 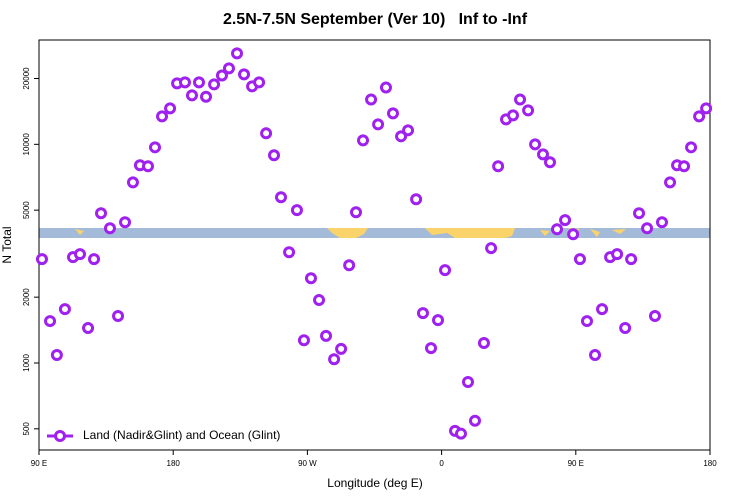 I want to click on x-tick-label: 90 W, so click(x=307, y=463).